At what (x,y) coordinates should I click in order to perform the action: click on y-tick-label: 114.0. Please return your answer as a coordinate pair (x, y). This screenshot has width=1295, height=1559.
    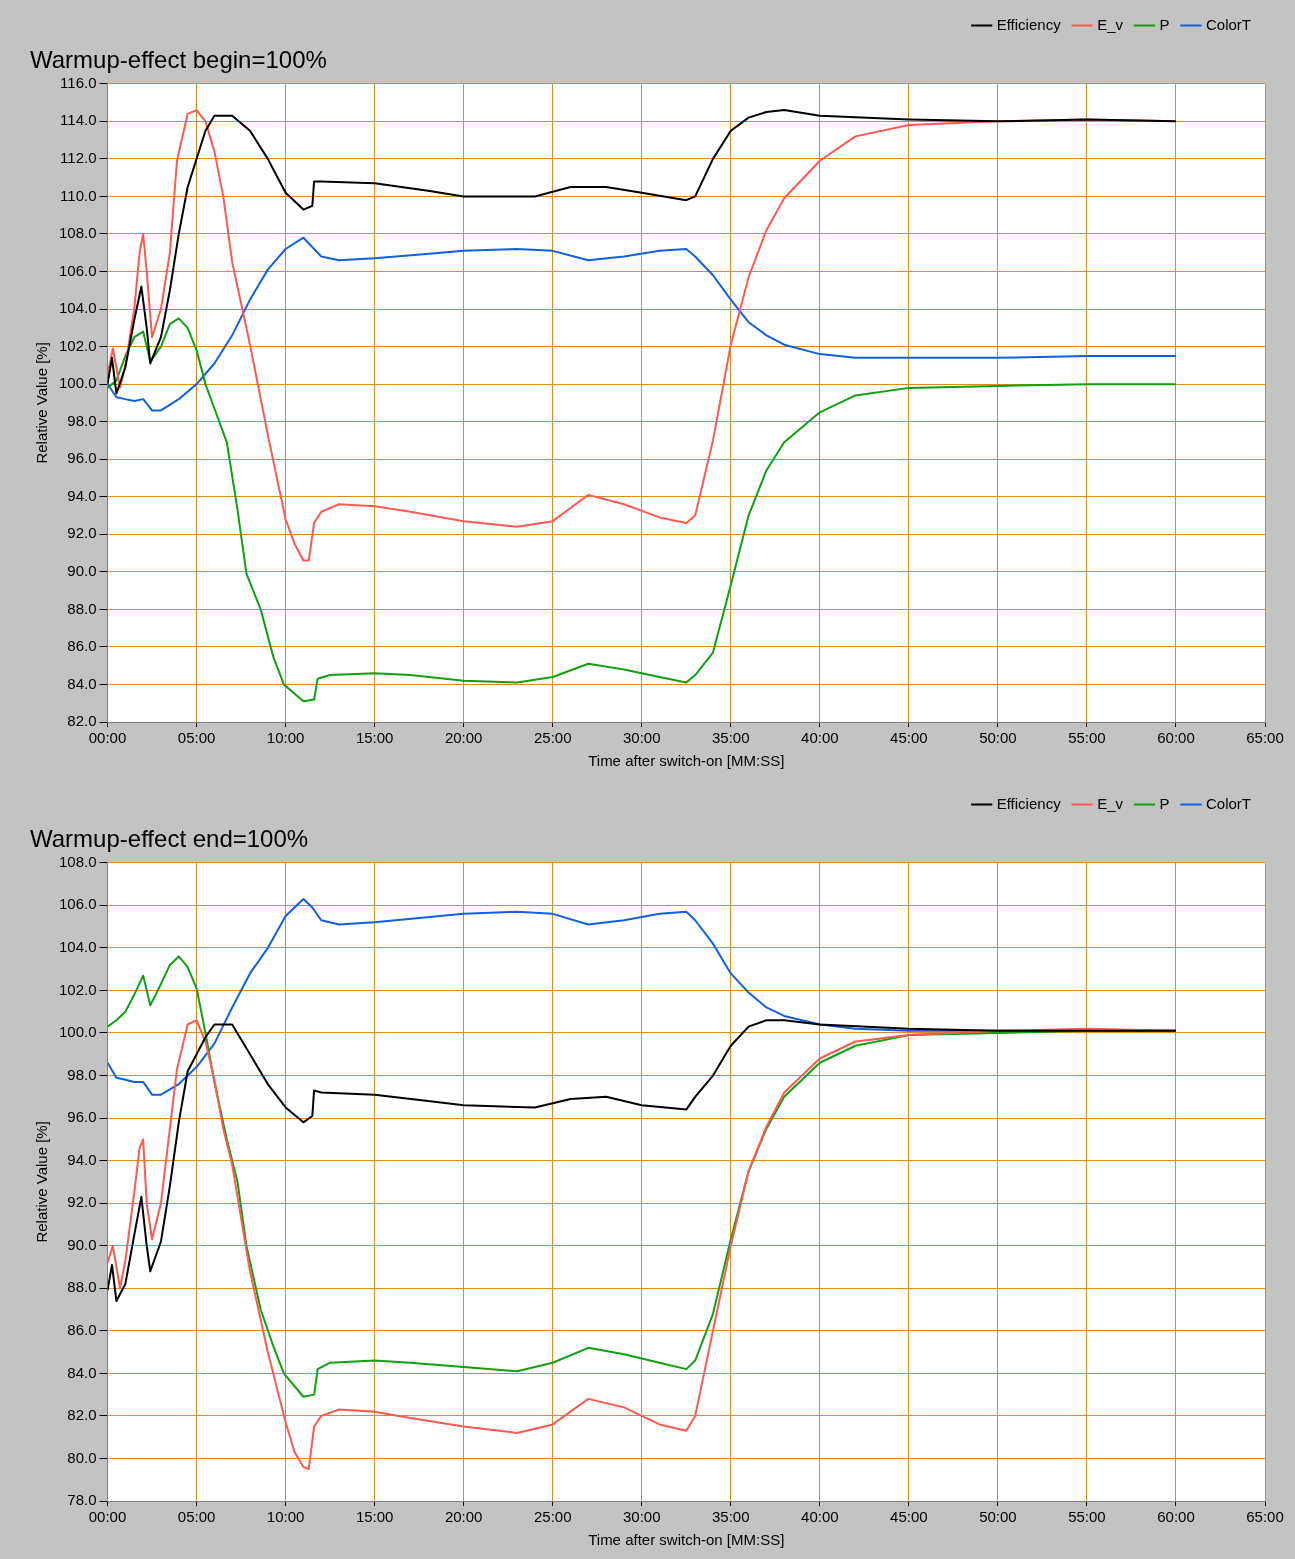
    Looking at the image, I should click on (78, 120).